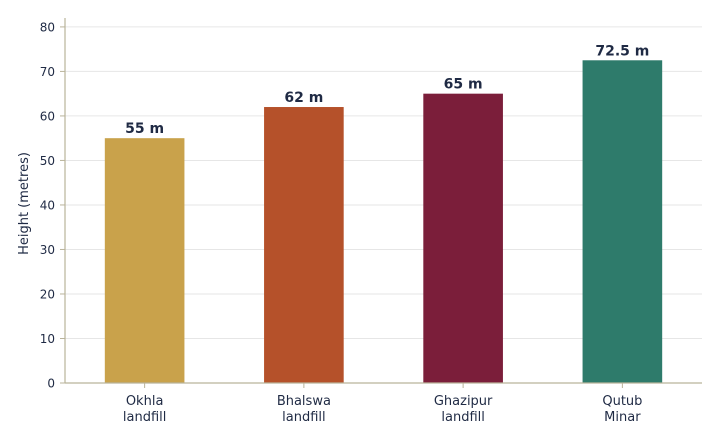  Describe the element at coordinates (47, 27) in the screenshot. I see `y-tick-label: 80` at that location.